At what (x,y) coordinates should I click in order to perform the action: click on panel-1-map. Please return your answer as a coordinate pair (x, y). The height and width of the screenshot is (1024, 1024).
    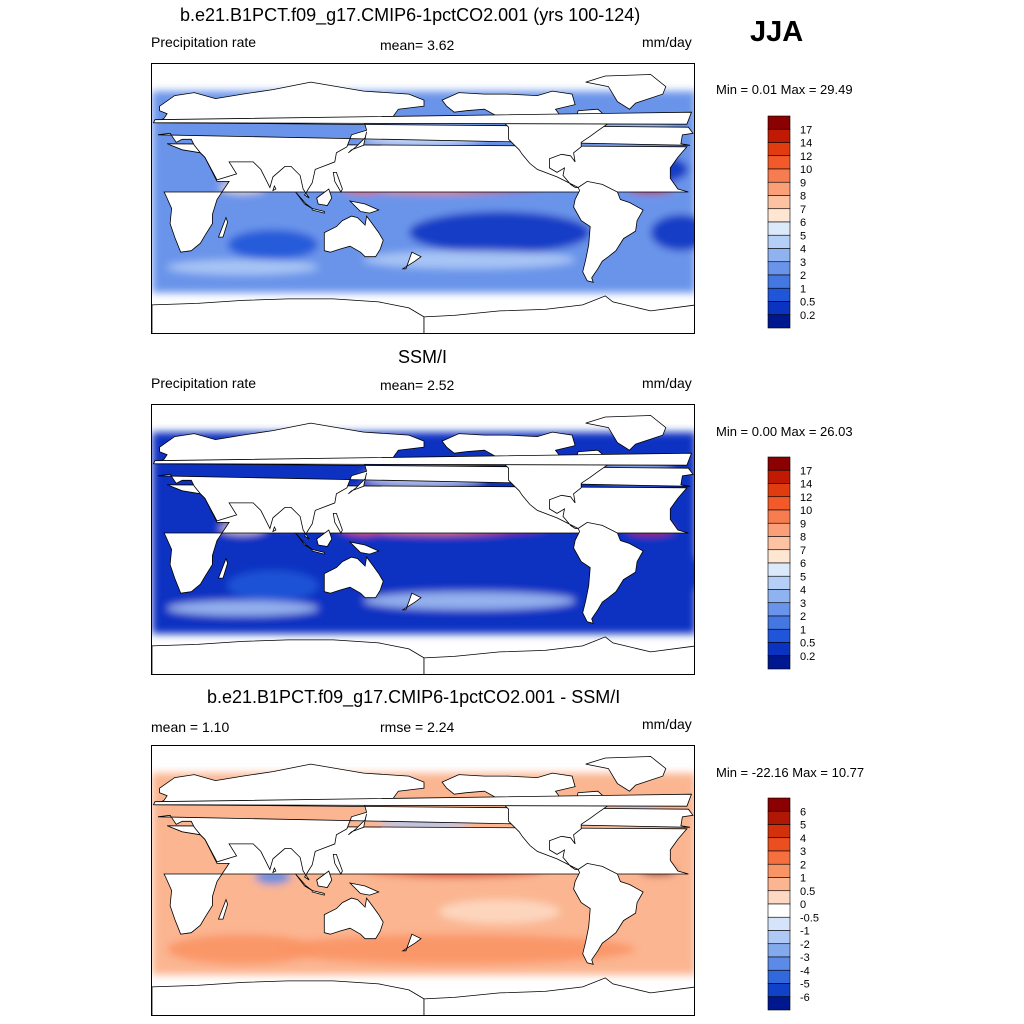
    Looking at the image, I should click on (423, 198).